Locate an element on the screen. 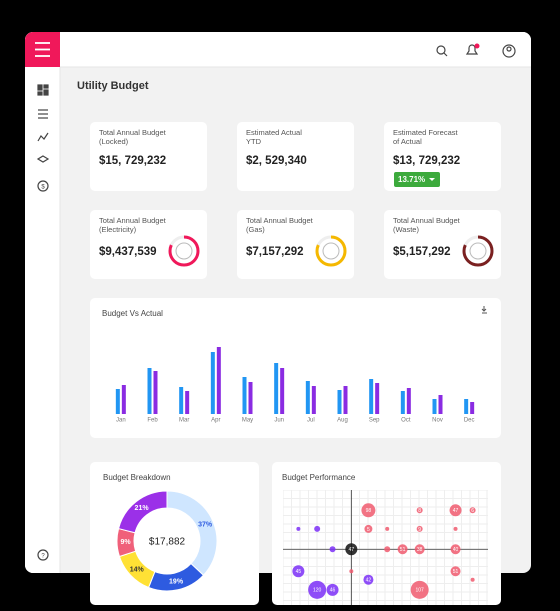 The image size is (560, 611). slice-label: 9% is located at coordinates (125, 542).